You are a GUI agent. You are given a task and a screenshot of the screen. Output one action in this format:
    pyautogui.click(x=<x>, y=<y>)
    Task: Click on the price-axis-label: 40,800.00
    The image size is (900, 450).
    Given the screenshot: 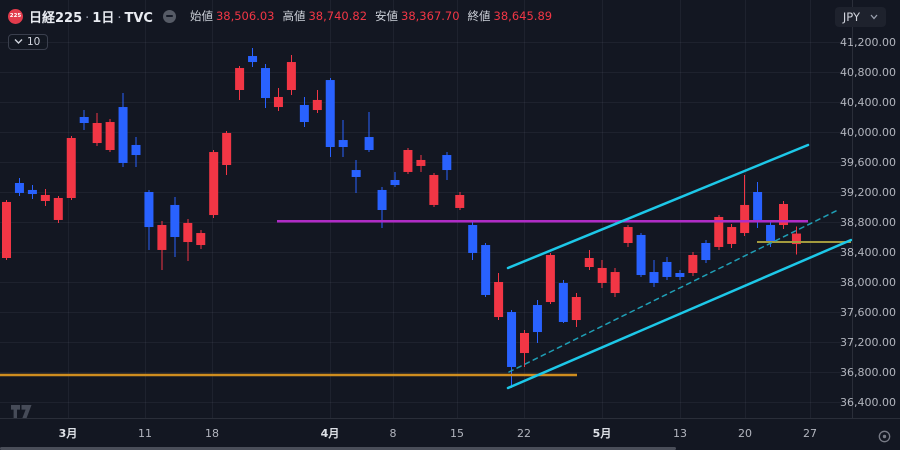 What is the action you would take?
    pyautogui.click(x=868, y=72)
    